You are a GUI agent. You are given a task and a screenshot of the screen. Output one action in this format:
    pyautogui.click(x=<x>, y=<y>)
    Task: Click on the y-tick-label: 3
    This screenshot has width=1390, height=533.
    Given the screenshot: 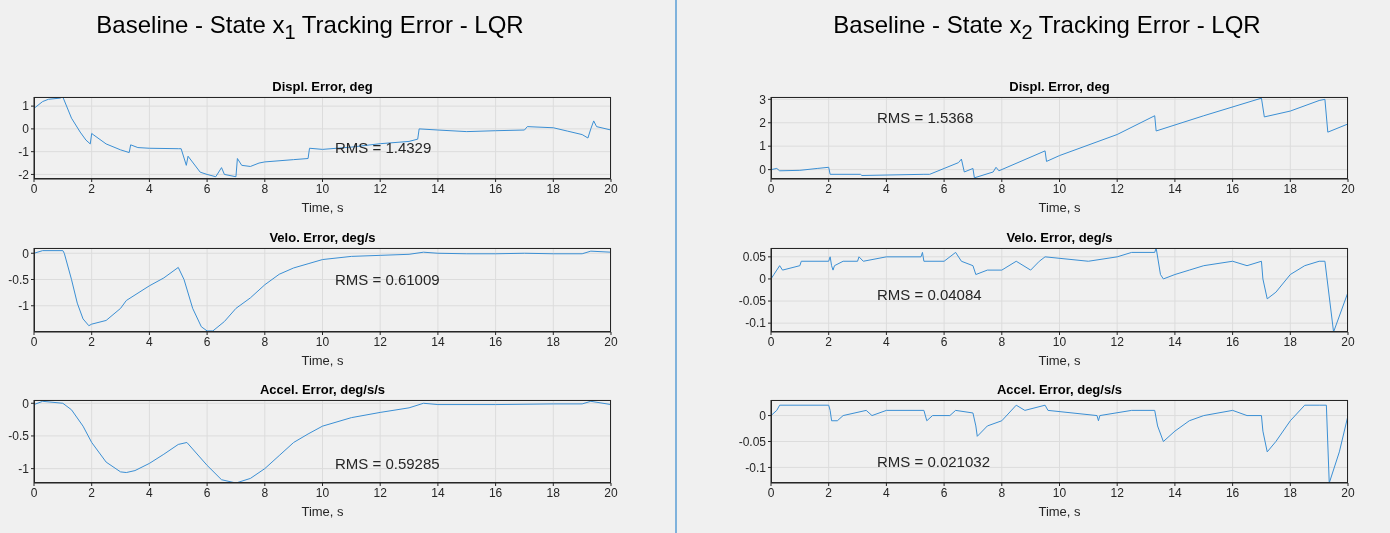 What is the action you would take?
    pyautogui.click(x=763, y=99)
    